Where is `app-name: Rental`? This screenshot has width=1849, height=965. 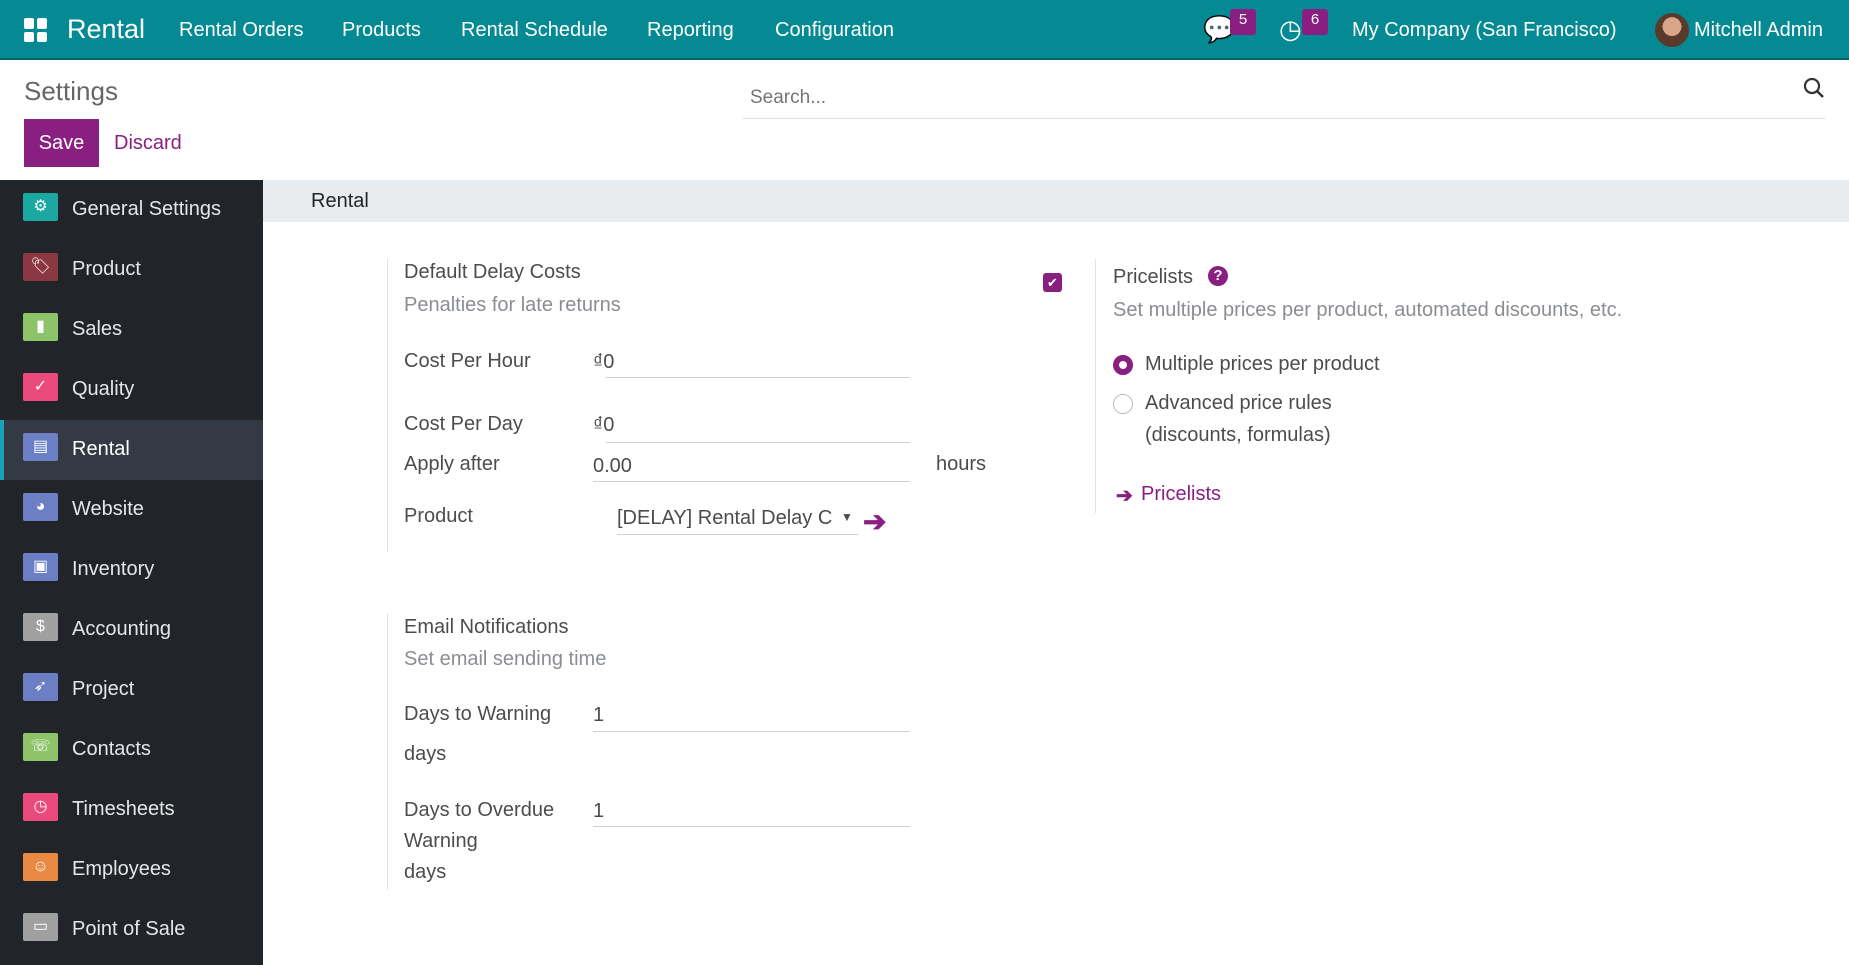
app-name: Rental is located at coordinates (106, 29).